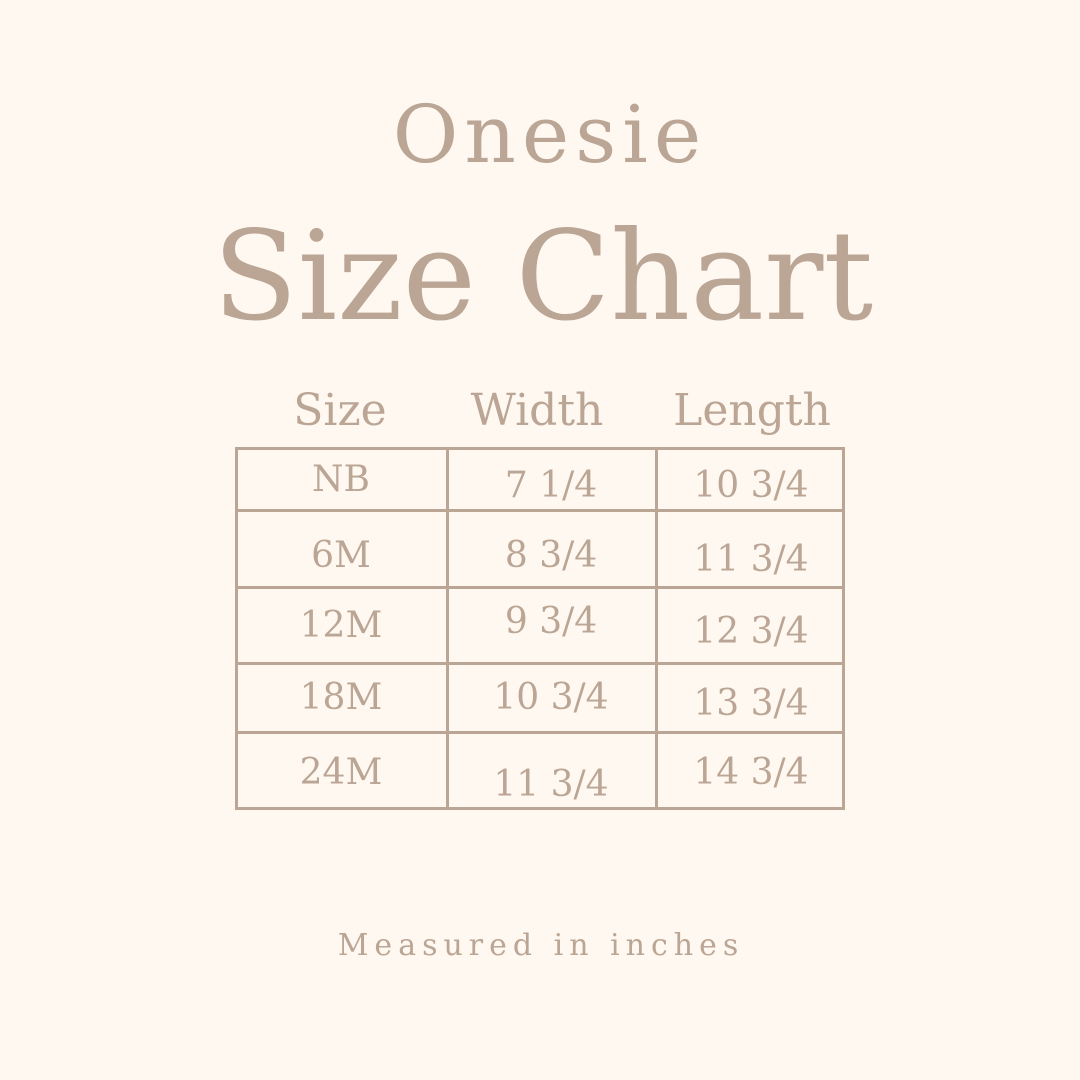  Describe the element at coordinates (341, 625) in the screenshot. I see `size-cell: 12M` at that location.